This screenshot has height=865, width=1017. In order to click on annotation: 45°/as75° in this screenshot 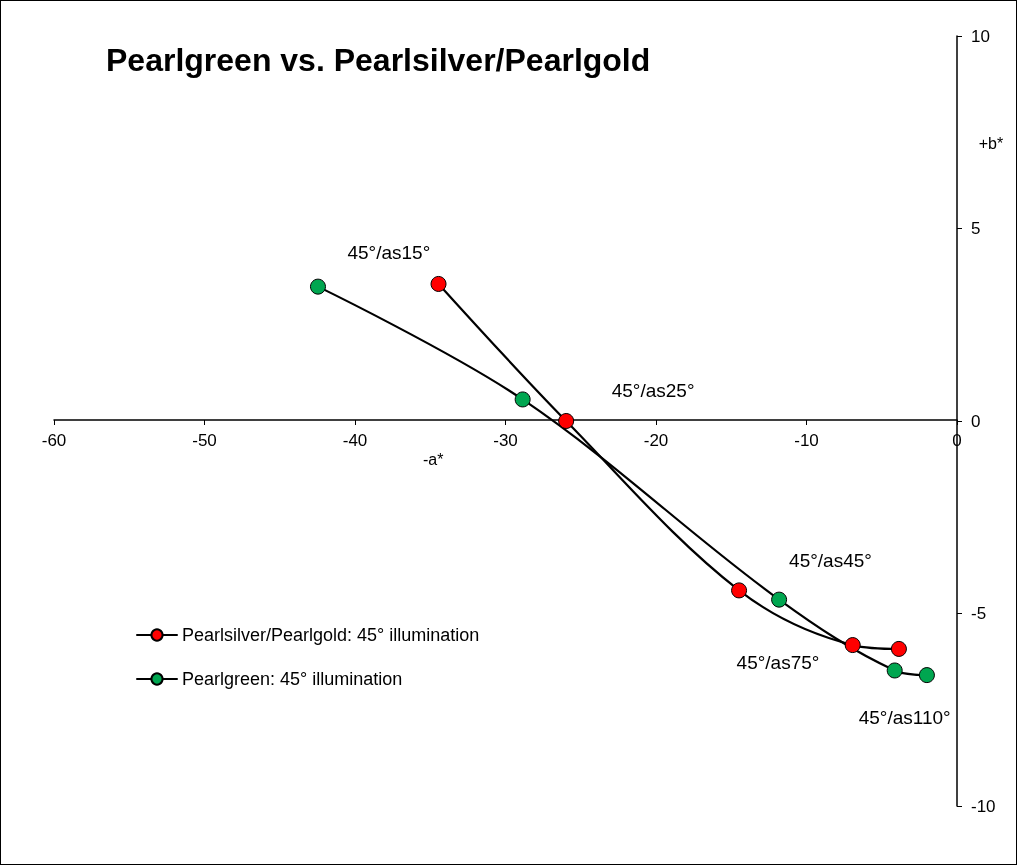, I will do `click(778, 663)`.